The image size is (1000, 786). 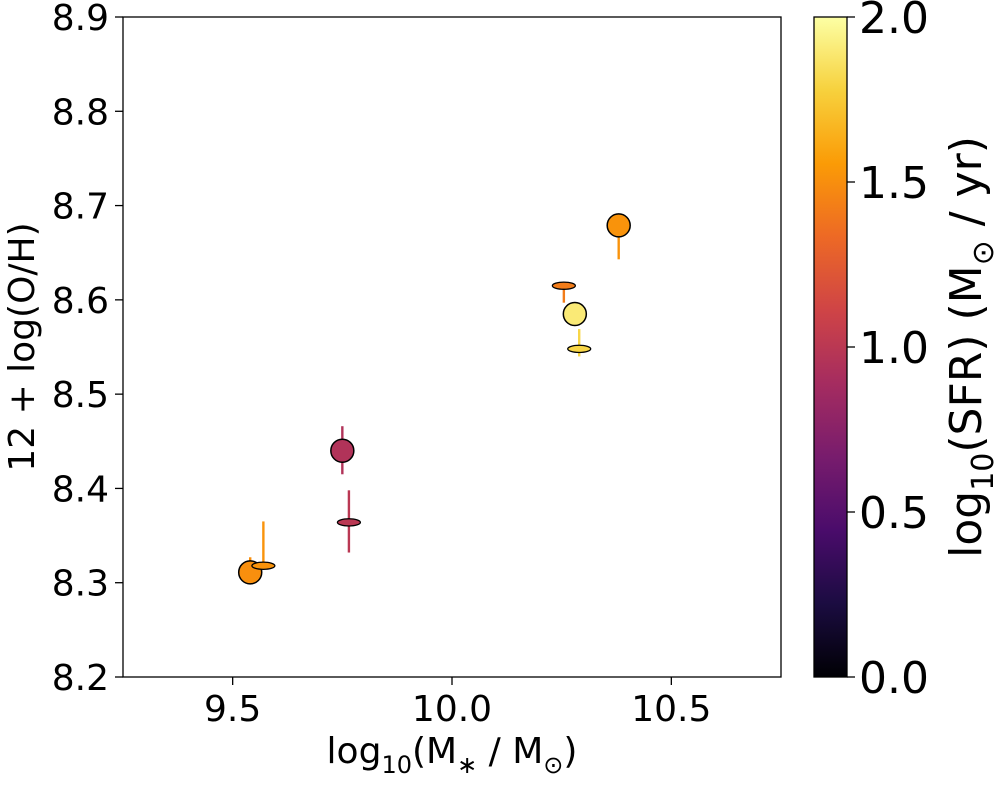 I want to click on colorbar-tick-label: 1.5, so click(x=894, y=183).